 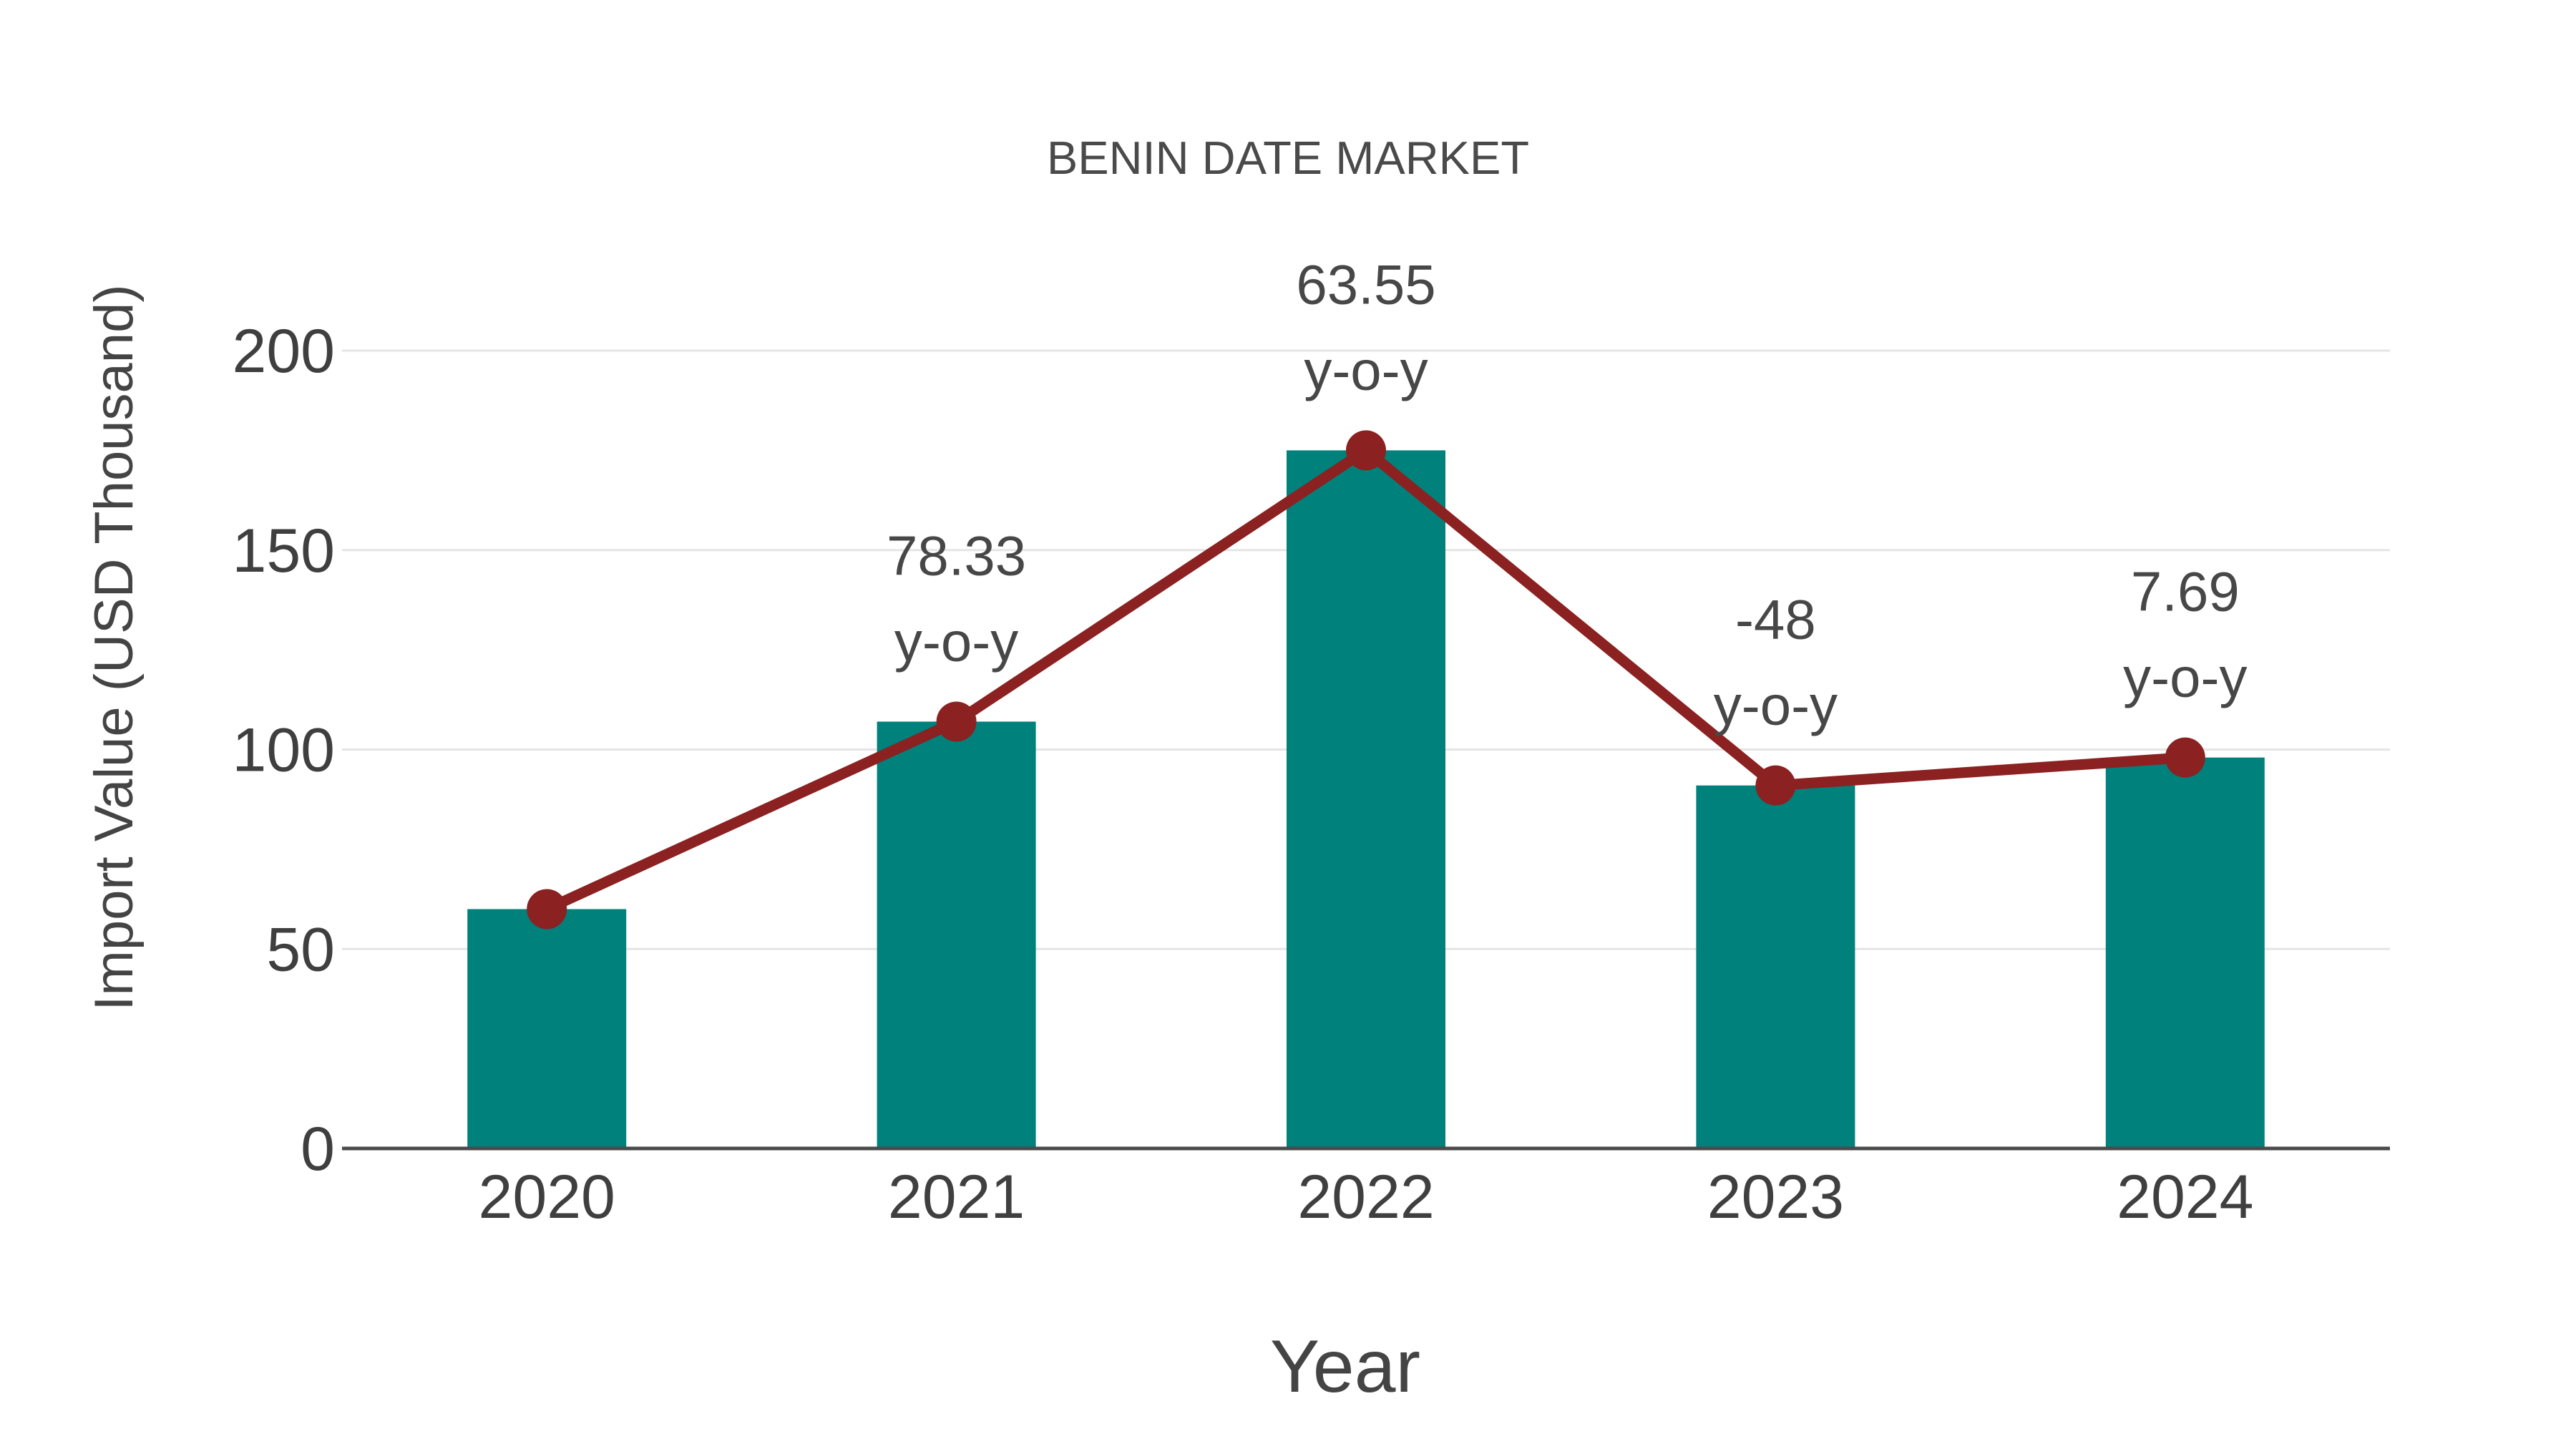 I want to click on y-axis-tick-labels: 0 50 100 150 200, so click(x=284, y=750).